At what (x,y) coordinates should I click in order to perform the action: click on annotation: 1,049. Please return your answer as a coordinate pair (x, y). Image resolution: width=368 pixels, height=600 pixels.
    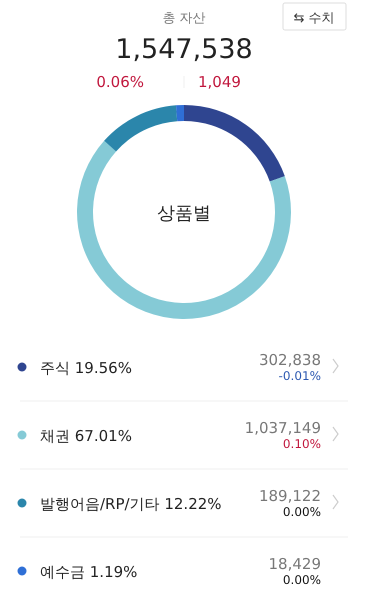
    Looking at the image, I should click on (219, 82).